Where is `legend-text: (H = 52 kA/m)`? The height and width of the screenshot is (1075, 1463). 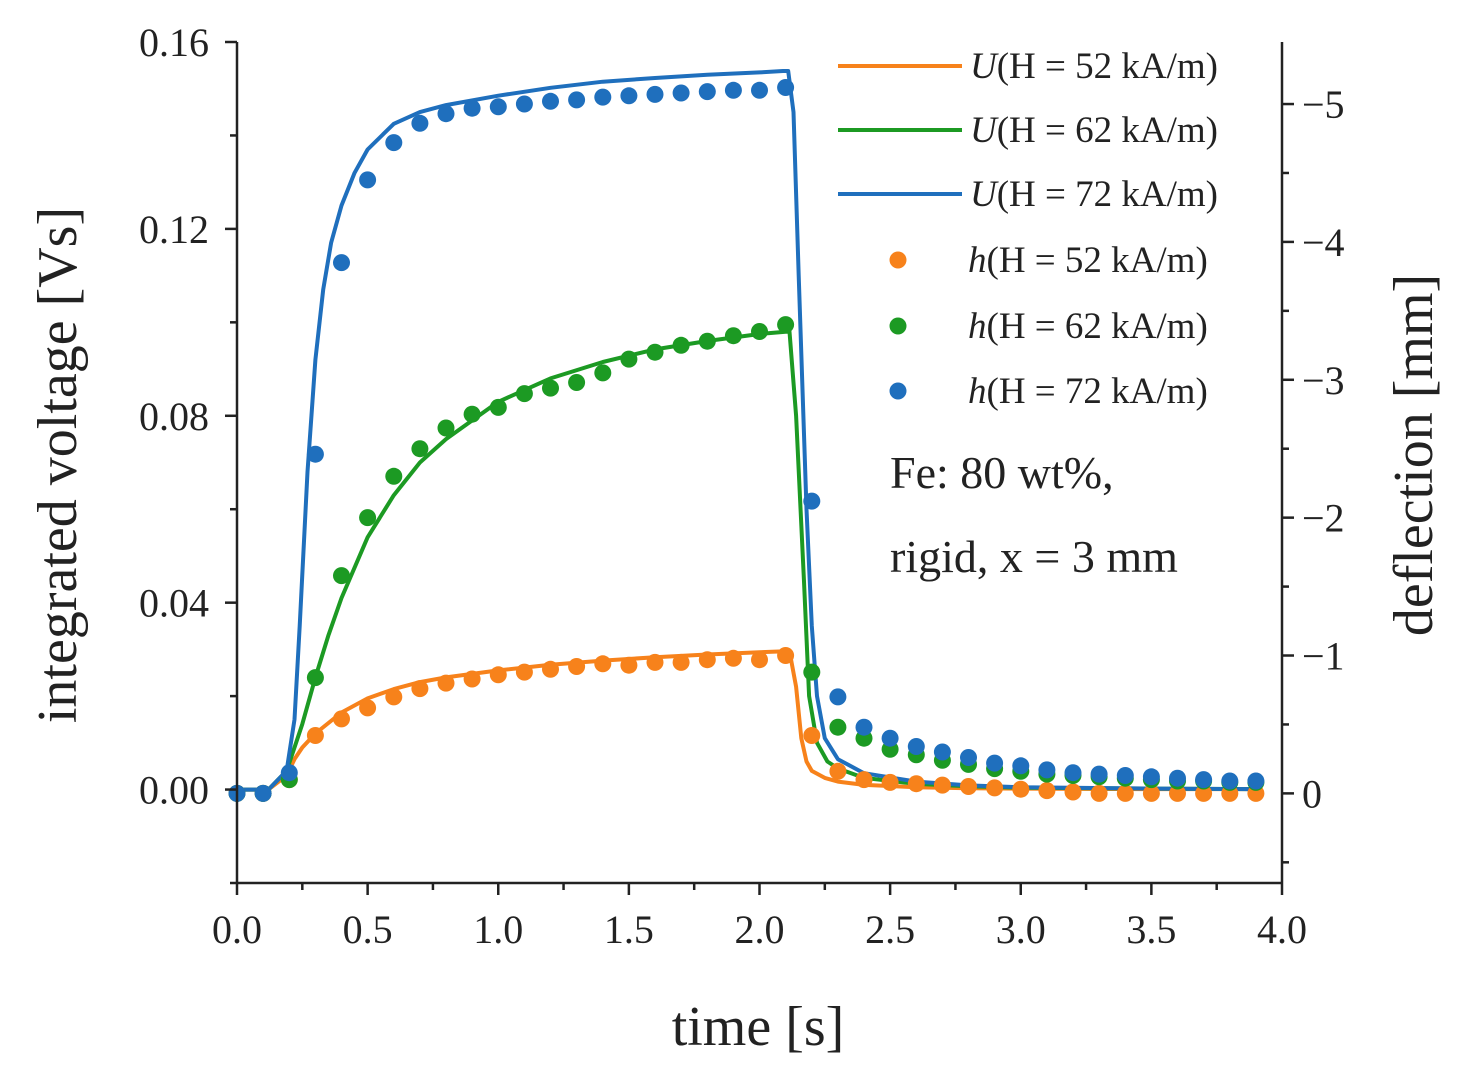 legend-text: (H = 52 kA/m) is located at coordinates (1097, 260).